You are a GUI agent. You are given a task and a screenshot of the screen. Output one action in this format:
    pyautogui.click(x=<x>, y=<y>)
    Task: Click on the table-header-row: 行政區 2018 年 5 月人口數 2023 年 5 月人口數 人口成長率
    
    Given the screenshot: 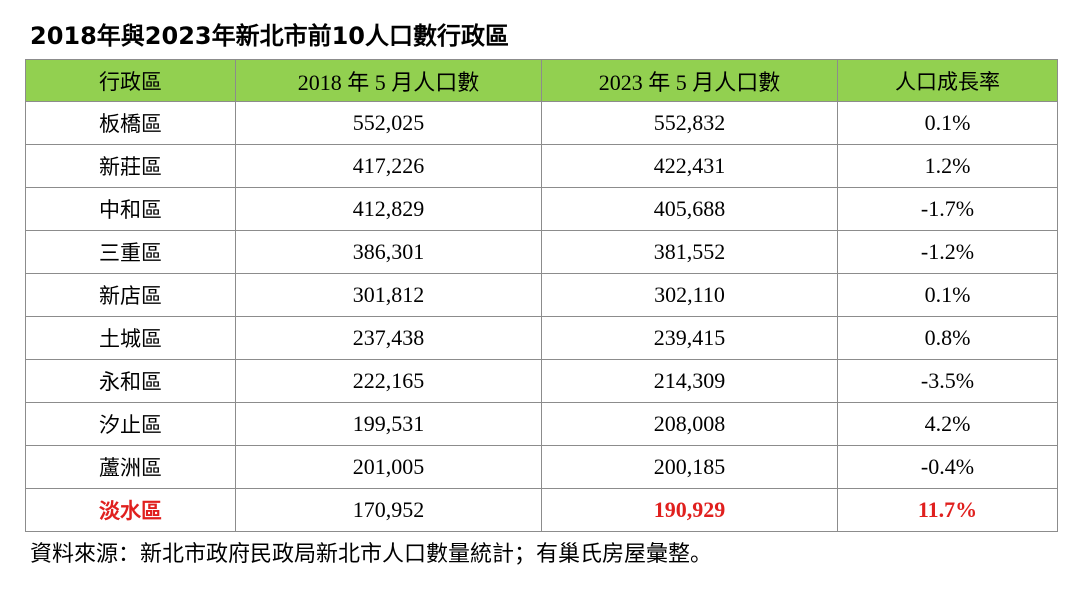 What is the action you would take?
    pyautogui.click(x=541, y=80)
    